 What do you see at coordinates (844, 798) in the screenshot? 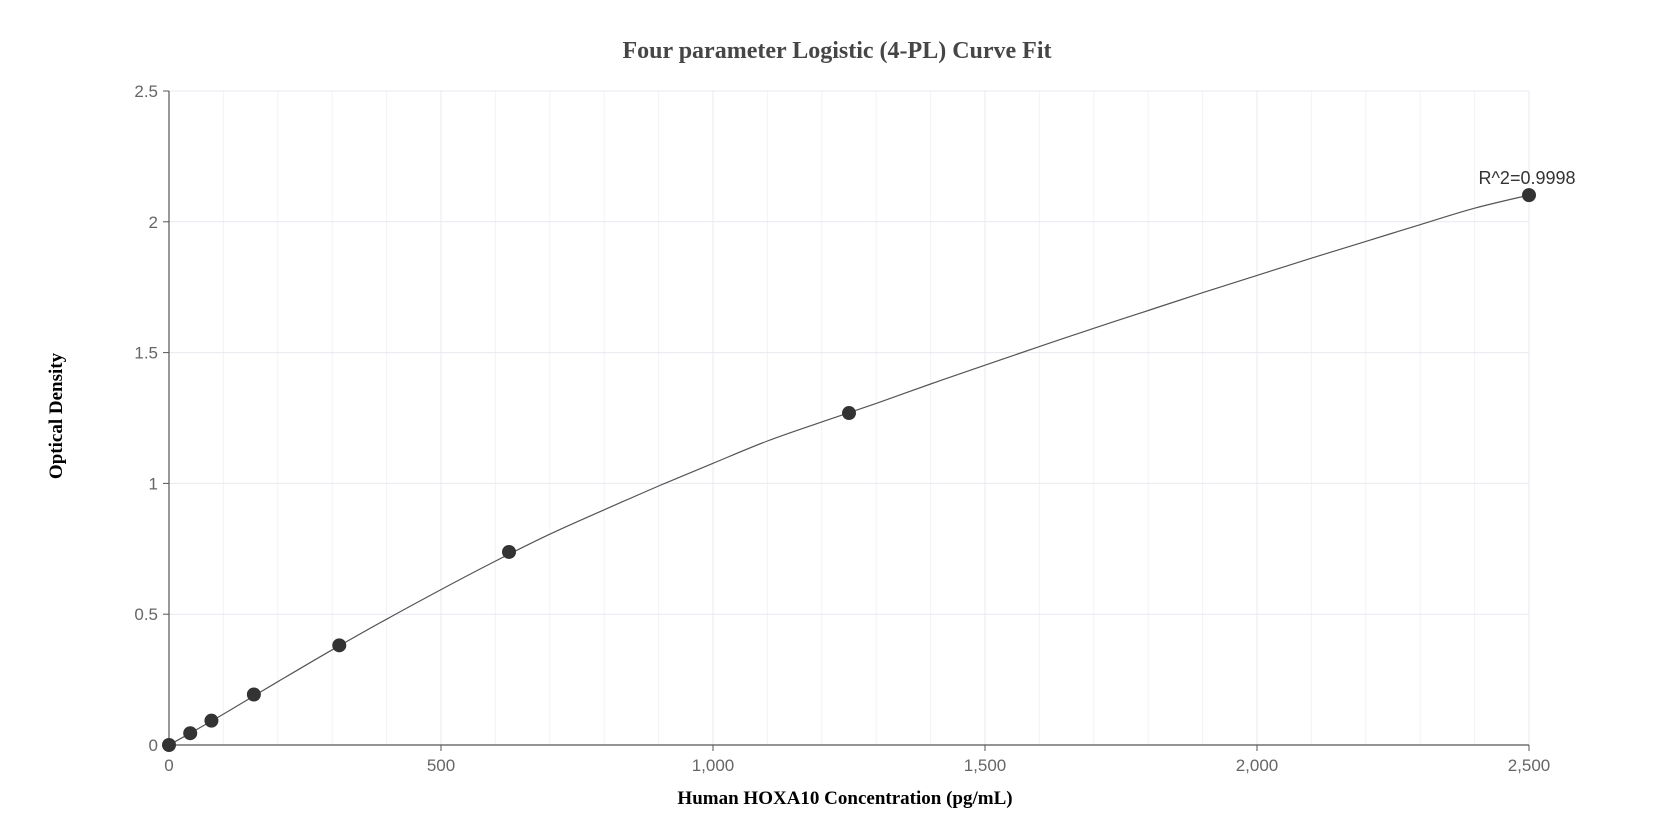
I see `x-axis-title: Human HOXA10 Concentration (pg/mL)` at bounding box center [844, 798].